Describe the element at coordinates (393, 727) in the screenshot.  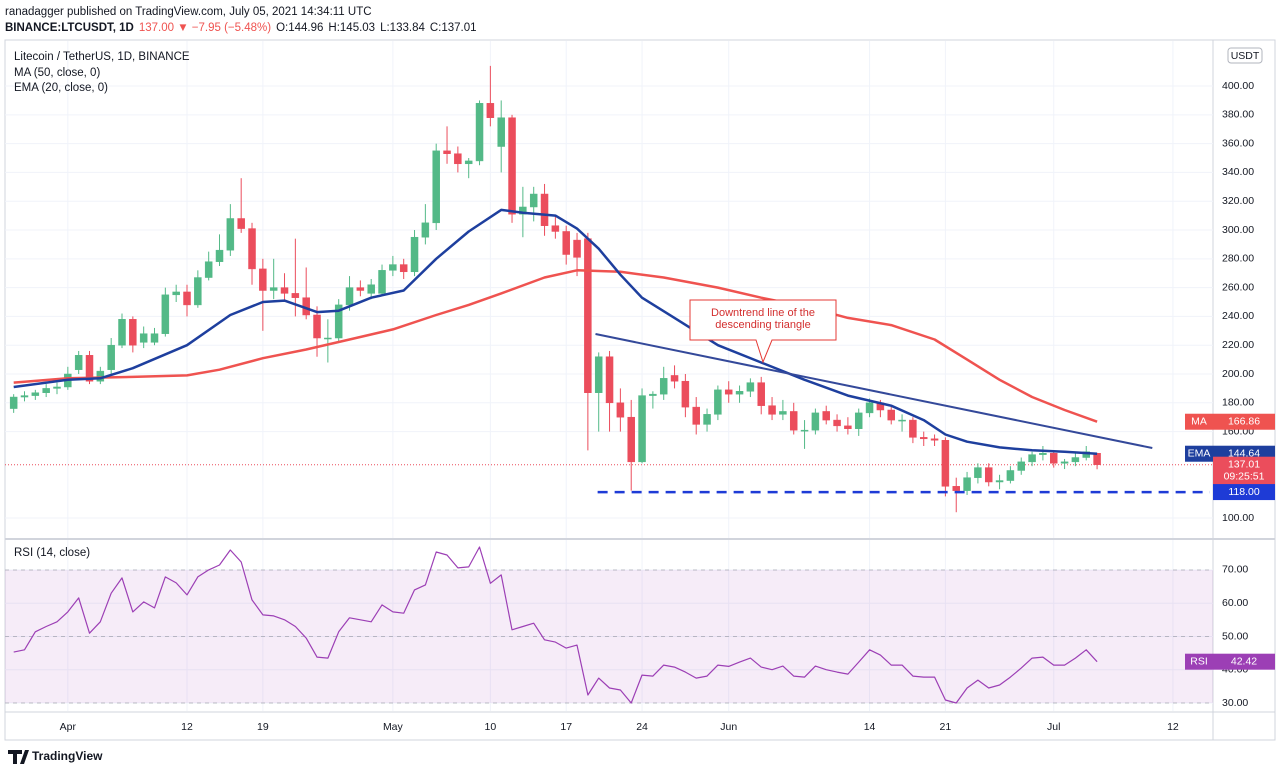
I see `x-tick-label: May` at that location.